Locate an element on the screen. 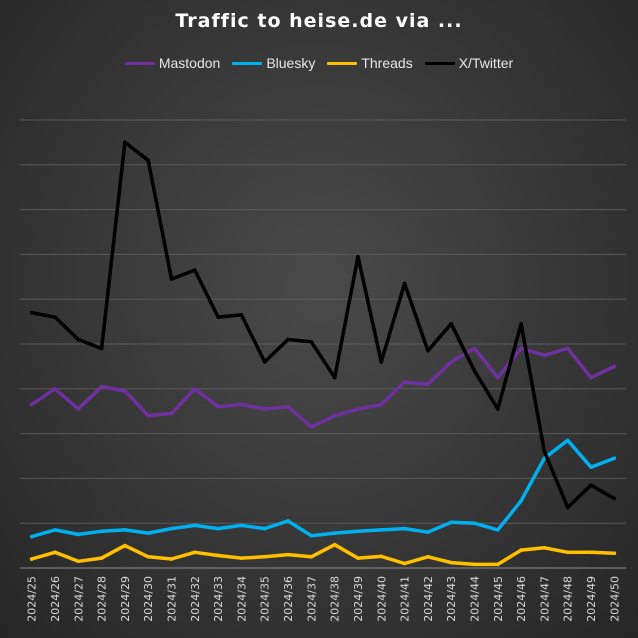  x-tick-label: 2024/45 is located at coordinates (498, 599).